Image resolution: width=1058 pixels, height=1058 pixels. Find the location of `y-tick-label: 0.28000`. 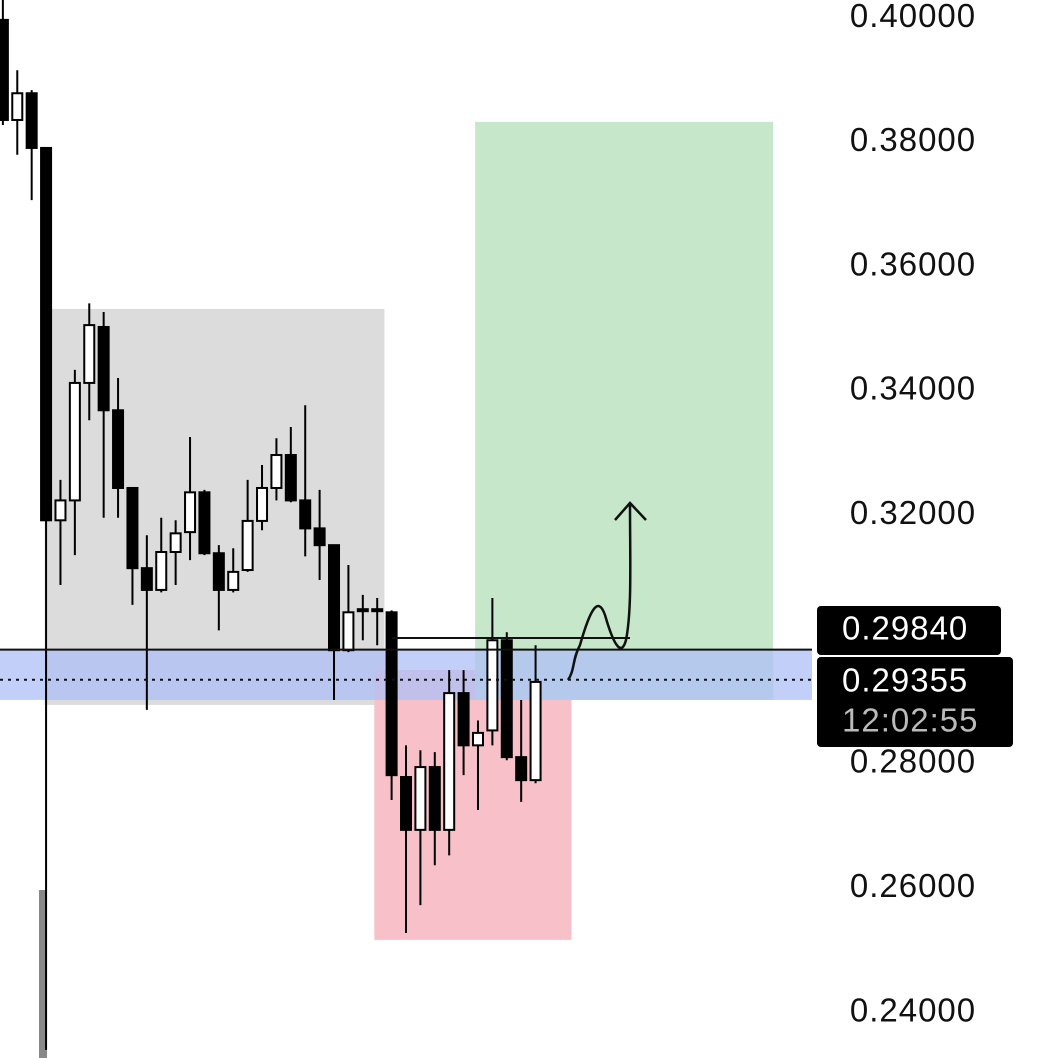

y-tick-label: 0.28000 is located at coordinates (913, 761).